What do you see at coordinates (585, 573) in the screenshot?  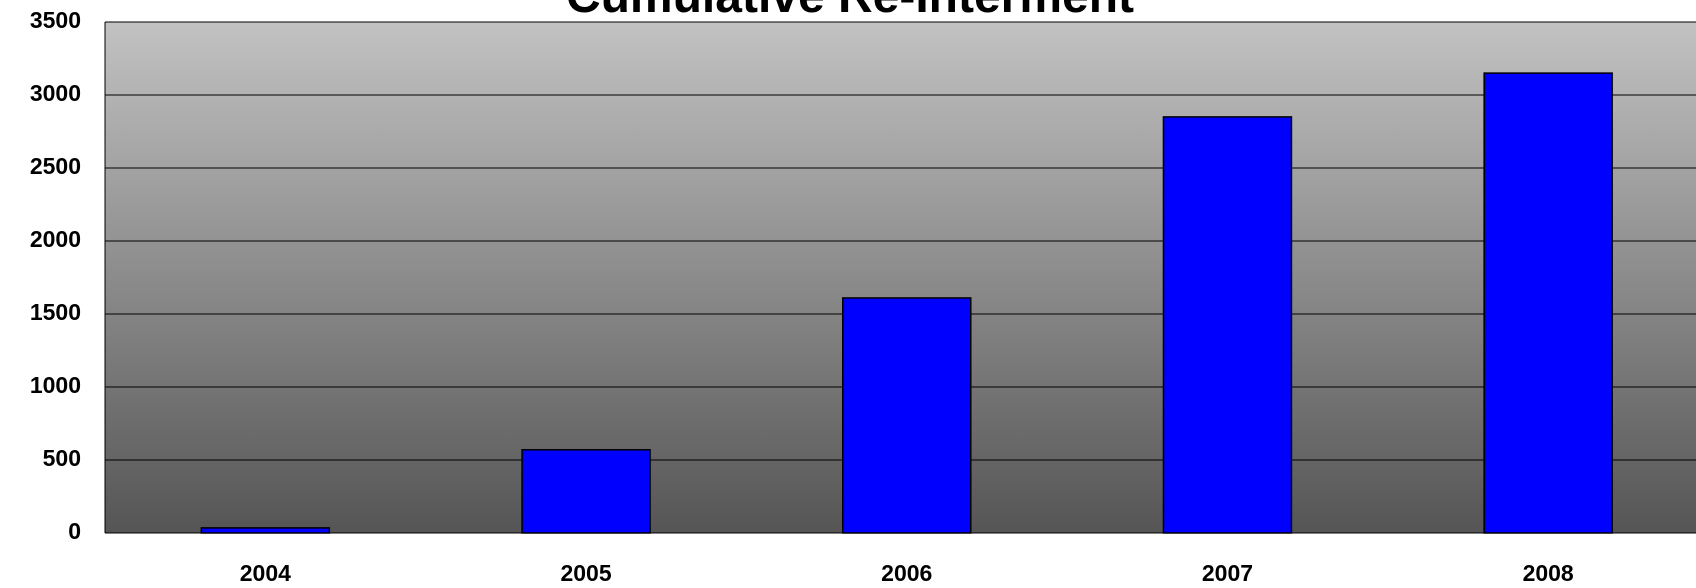 I see `x-tick-label: 2005` at bounding box center [585, 573].